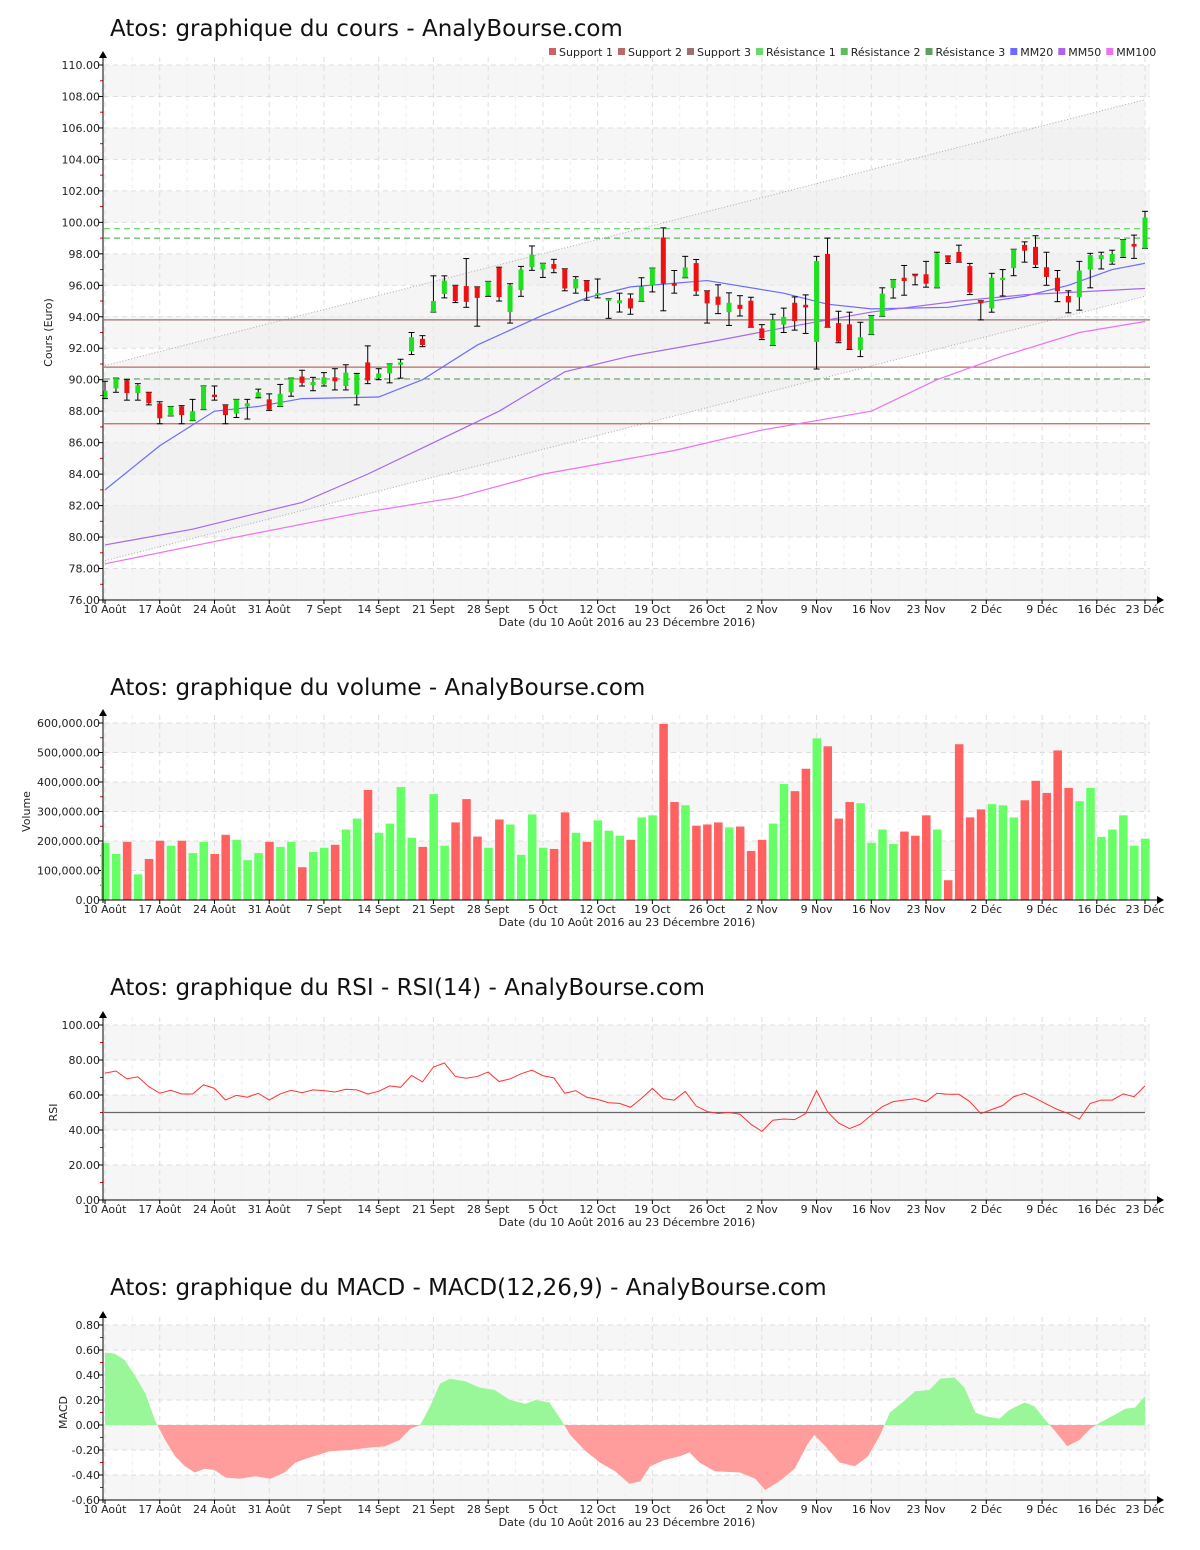  I want to click on legend-label: Résistance 1, so click(801, 52).